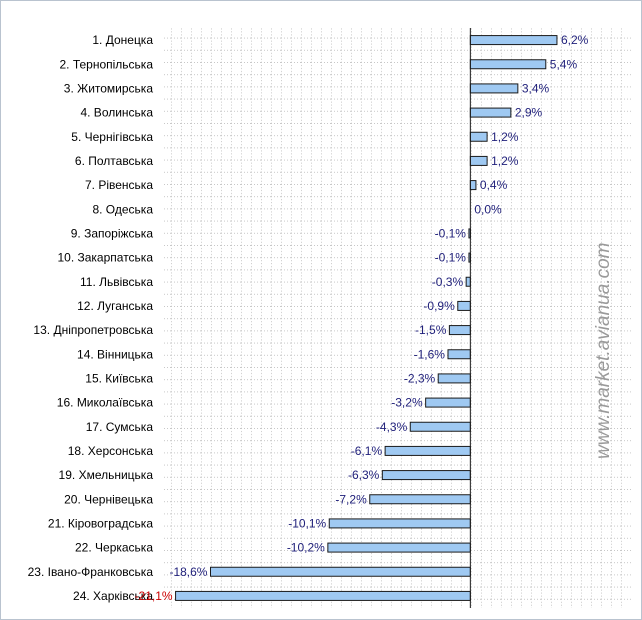 The width and height of the screenshot is (642, 620). Describe the element at coordinates (420, 378) in the screenshot. I see `value-label: -2,3%` at that location.